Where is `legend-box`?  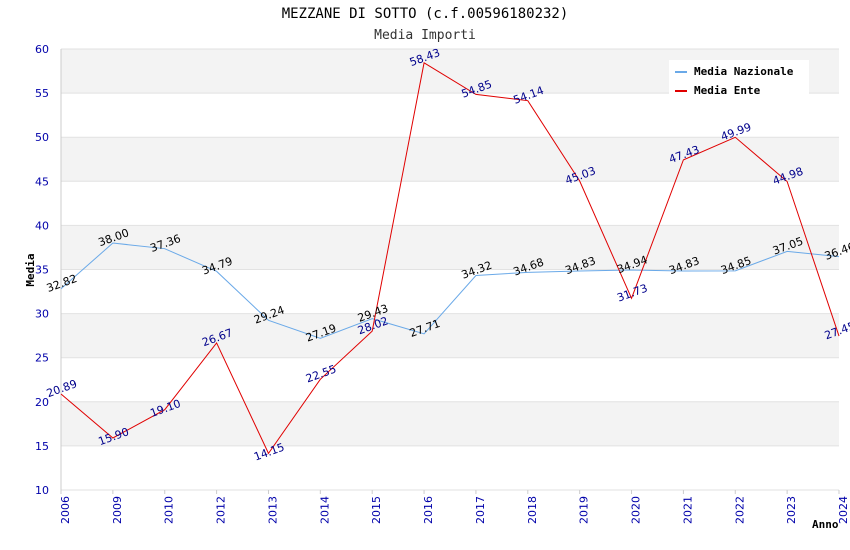
legend-box is located at coordinates (739, 80).